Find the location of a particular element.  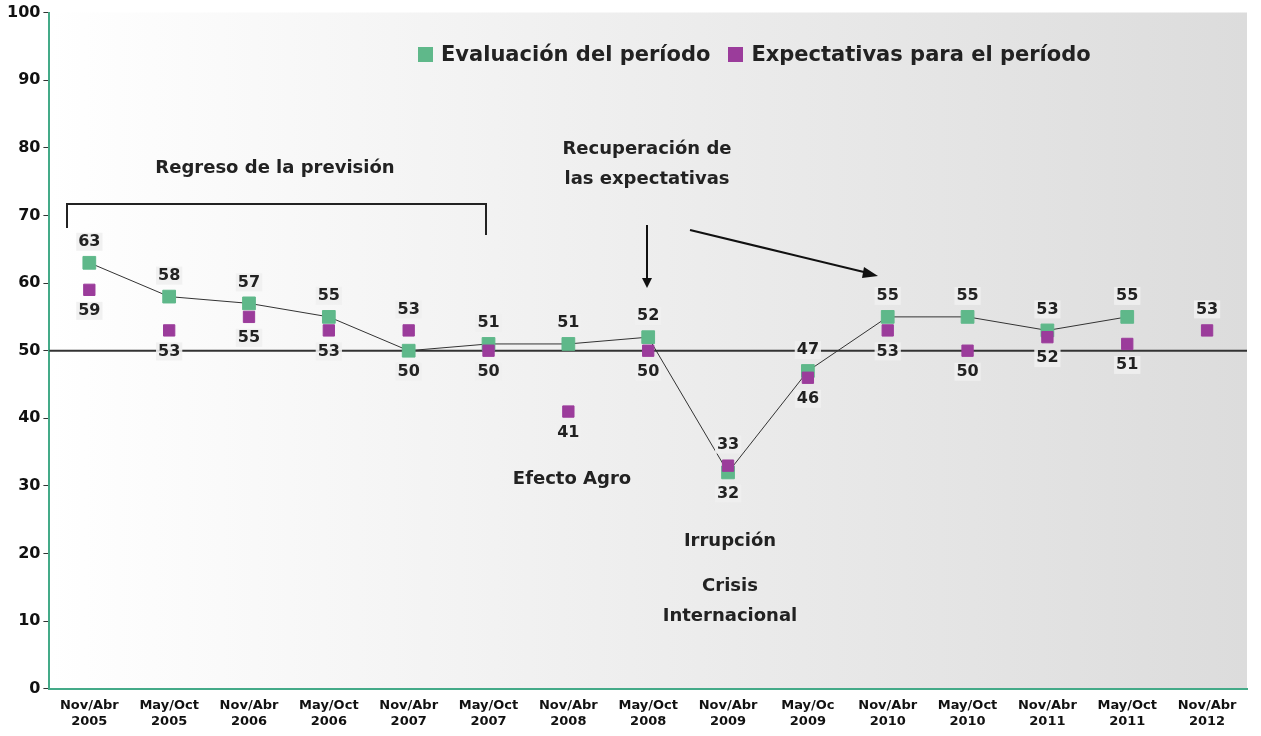

x-tick-label: May/Oct 2008 is located at coordinates (648, 712).